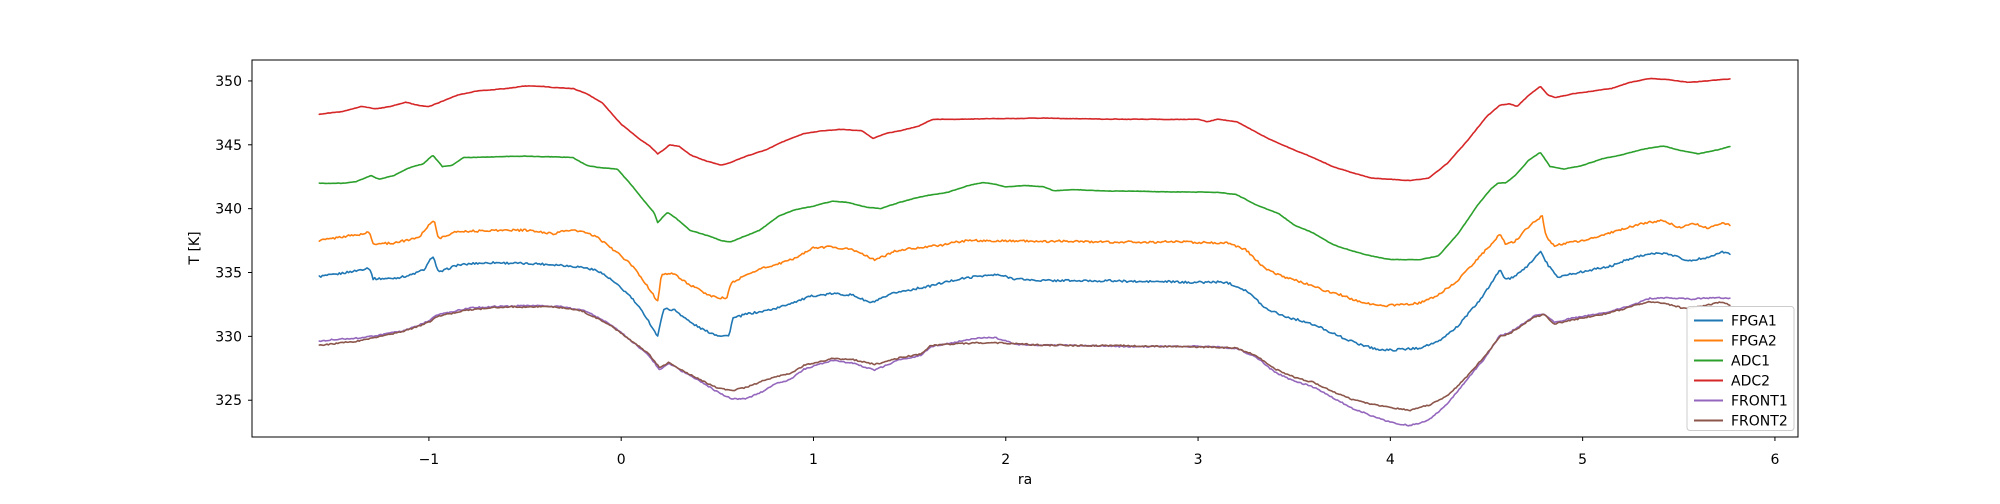 This screenshot has width=2000, height=504. What do you see at coordinates (1750, 362) in the screenshot?
I see `legend-label: ADC1` at bounding box center [1750, 362].